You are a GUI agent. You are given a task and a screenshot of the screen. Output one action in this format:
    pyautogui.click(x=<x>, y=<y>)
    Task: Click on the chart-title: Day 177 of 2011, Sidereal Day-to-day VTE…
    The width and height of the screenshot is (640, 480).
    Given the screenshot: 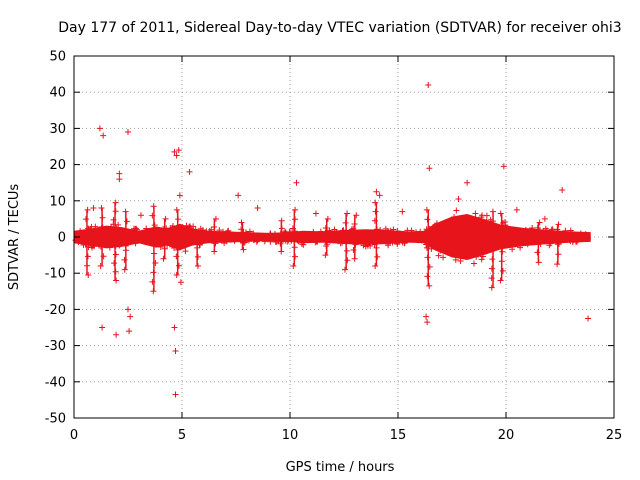 What is the action you would take?
    pyautogui.click(x=339, y=28)
    